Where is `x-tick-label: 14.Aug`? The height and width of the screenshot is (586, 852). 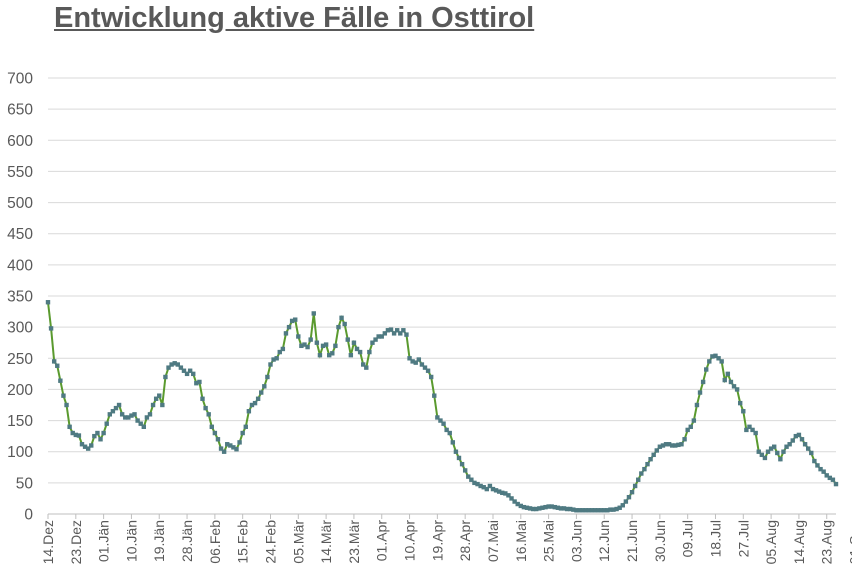 x-tick-label: 14.Aug is located at coordinates (799, 542).